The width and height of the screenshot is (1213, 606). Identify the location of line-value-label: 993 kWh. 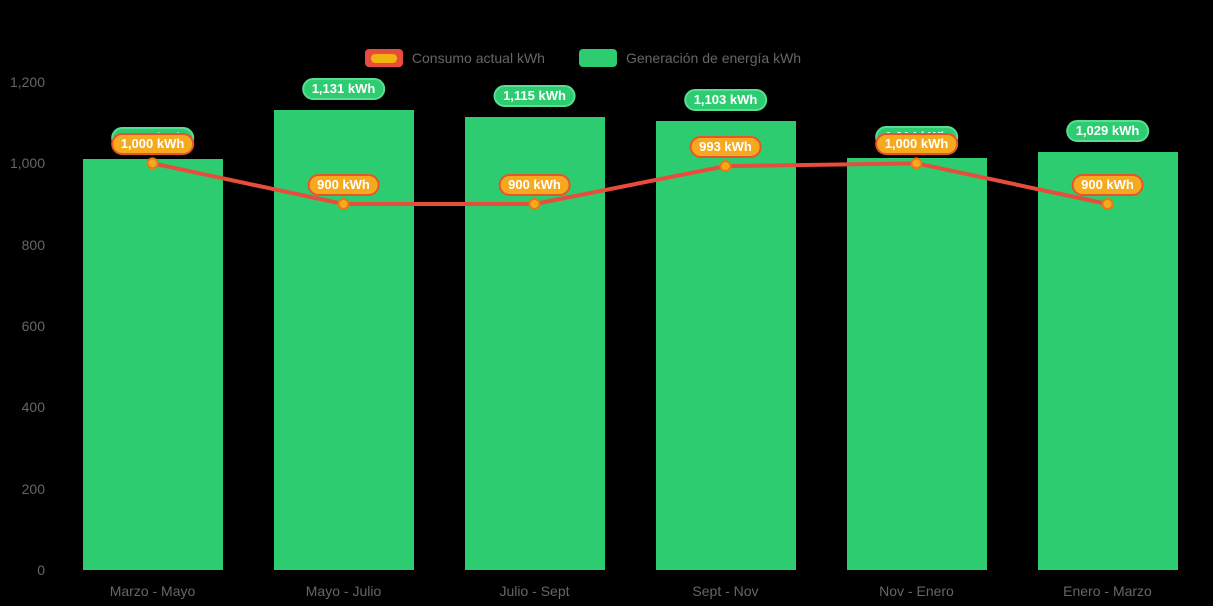
(725, 147).